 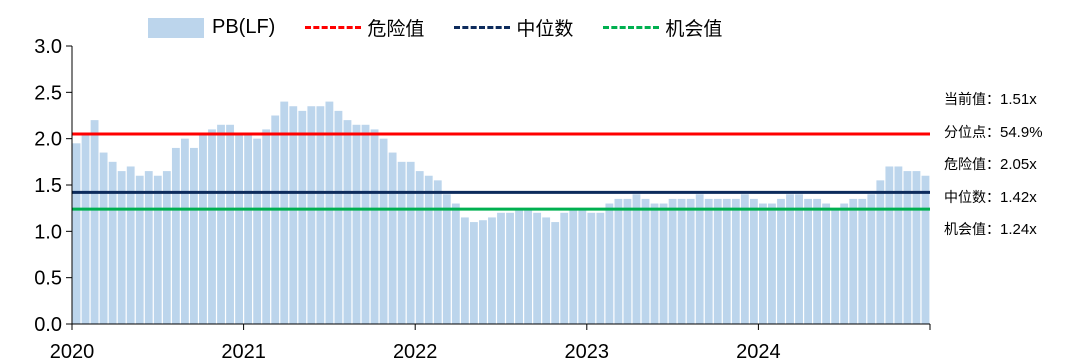 I want to click on stat-median-label: 中位数：, so click(x=972, y=197).